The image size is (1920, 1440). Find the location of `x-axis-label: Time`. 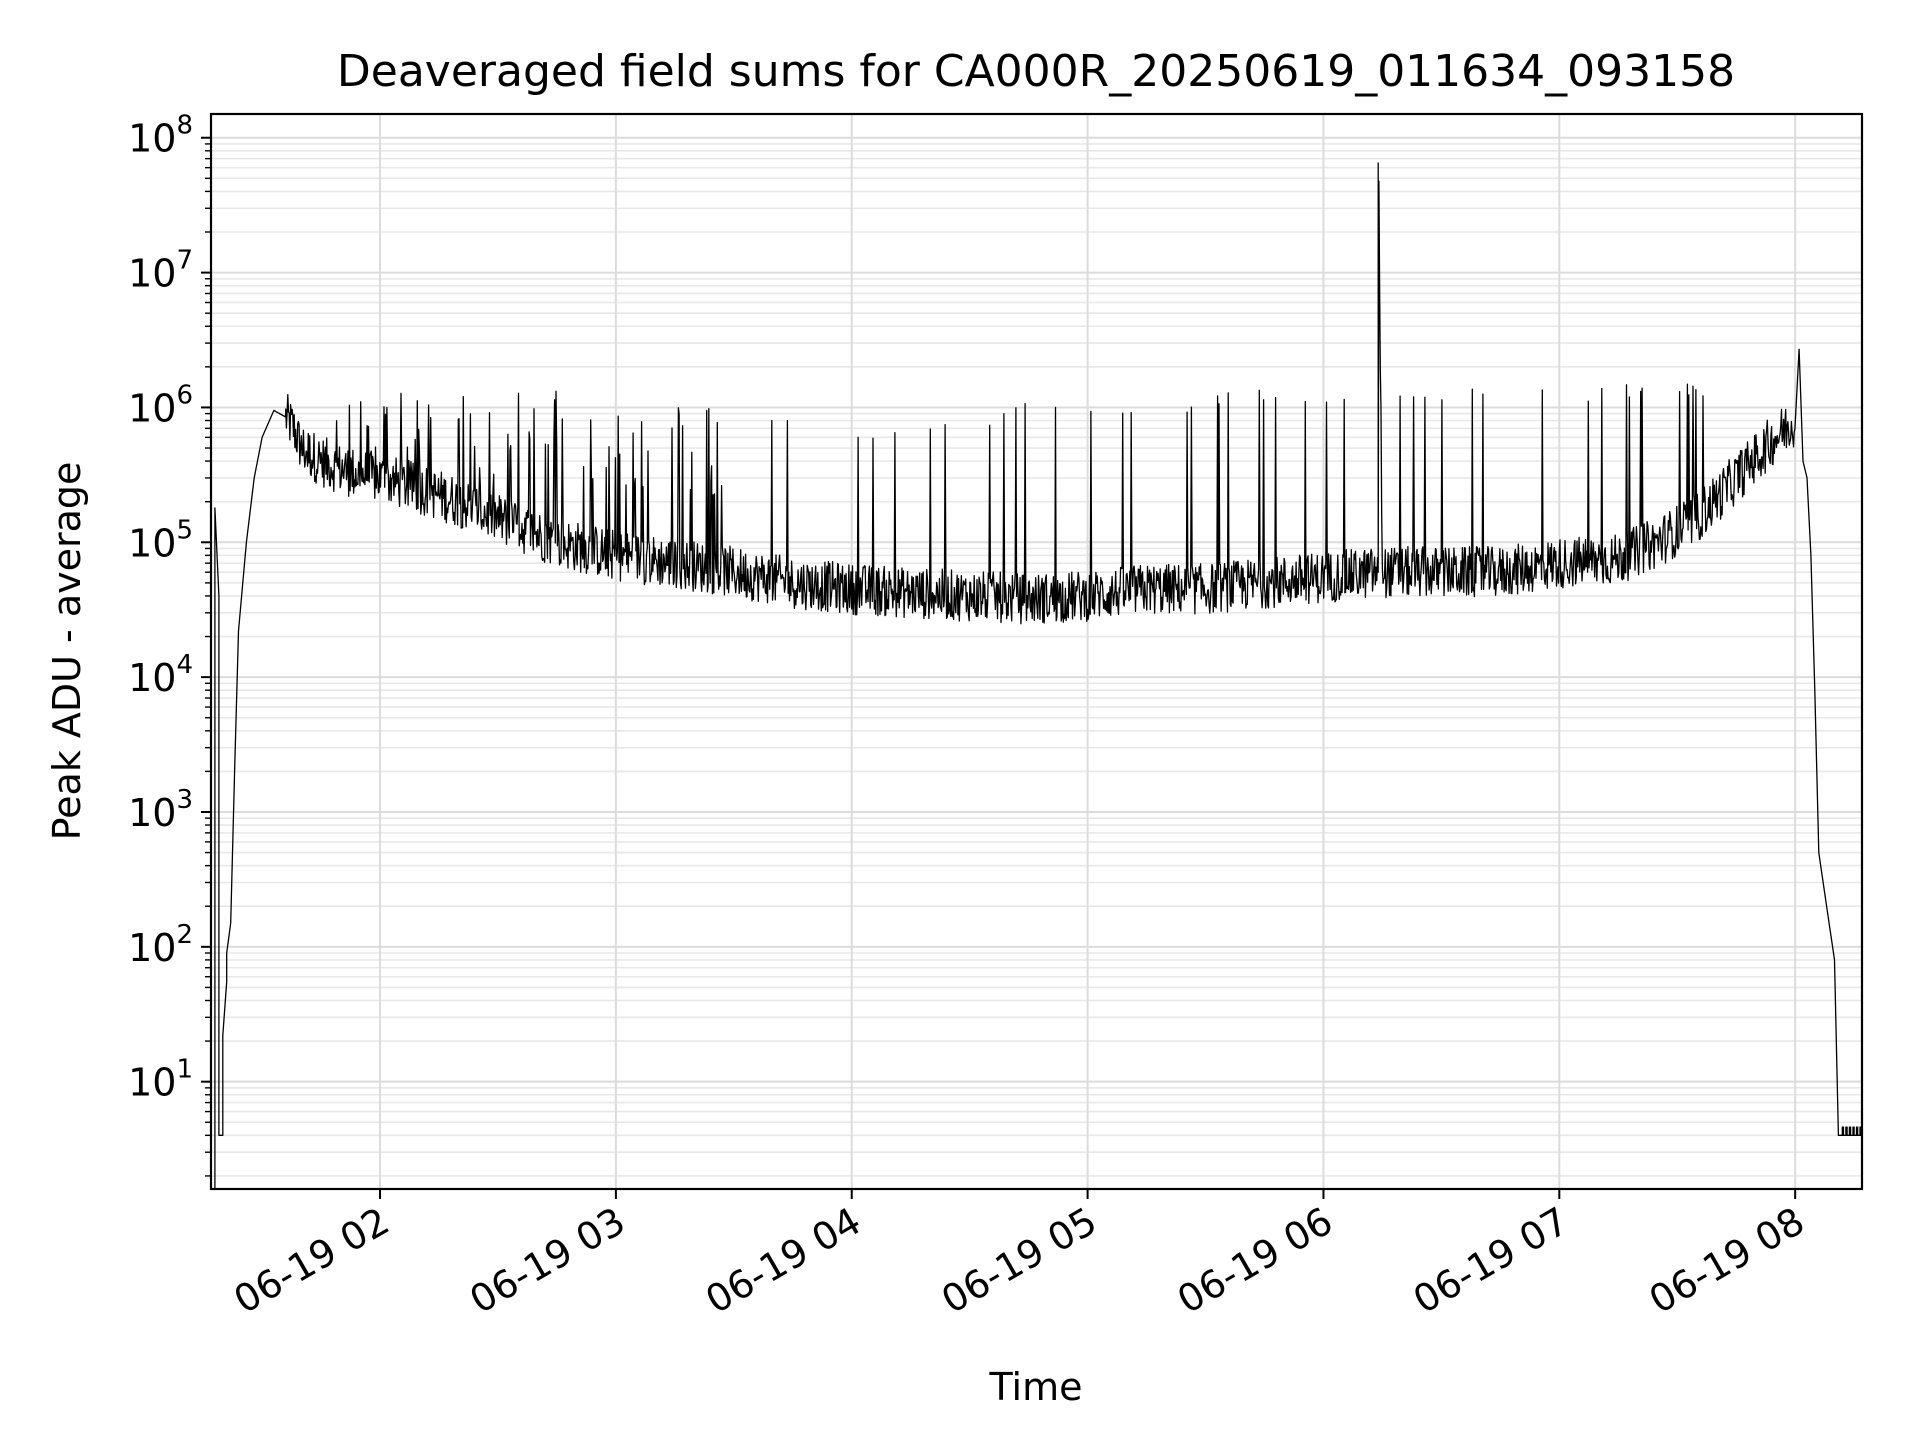

x-axis-label: Time is located at coordinates (1036, 1387).